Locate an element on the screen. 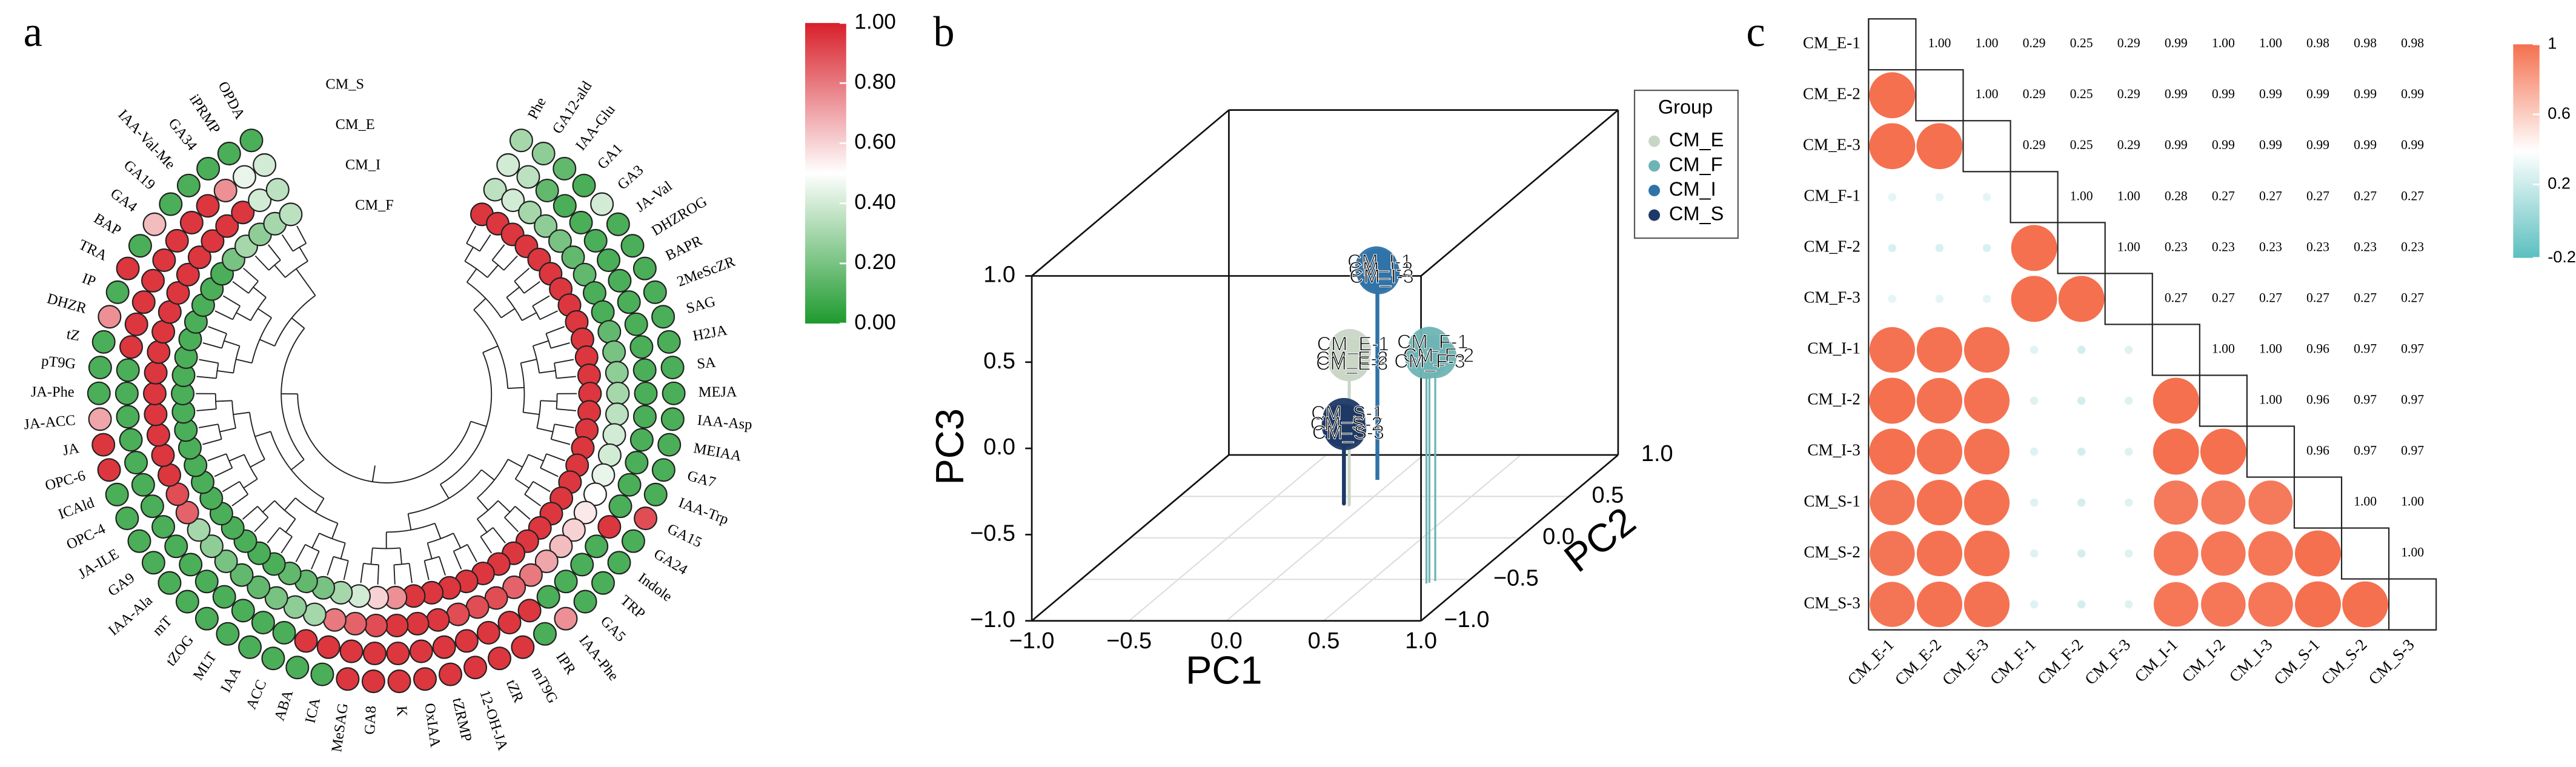 This screenshot has height=767, width=2576. y-tick-label: 1.0 is located at coordinates (1657, 454).